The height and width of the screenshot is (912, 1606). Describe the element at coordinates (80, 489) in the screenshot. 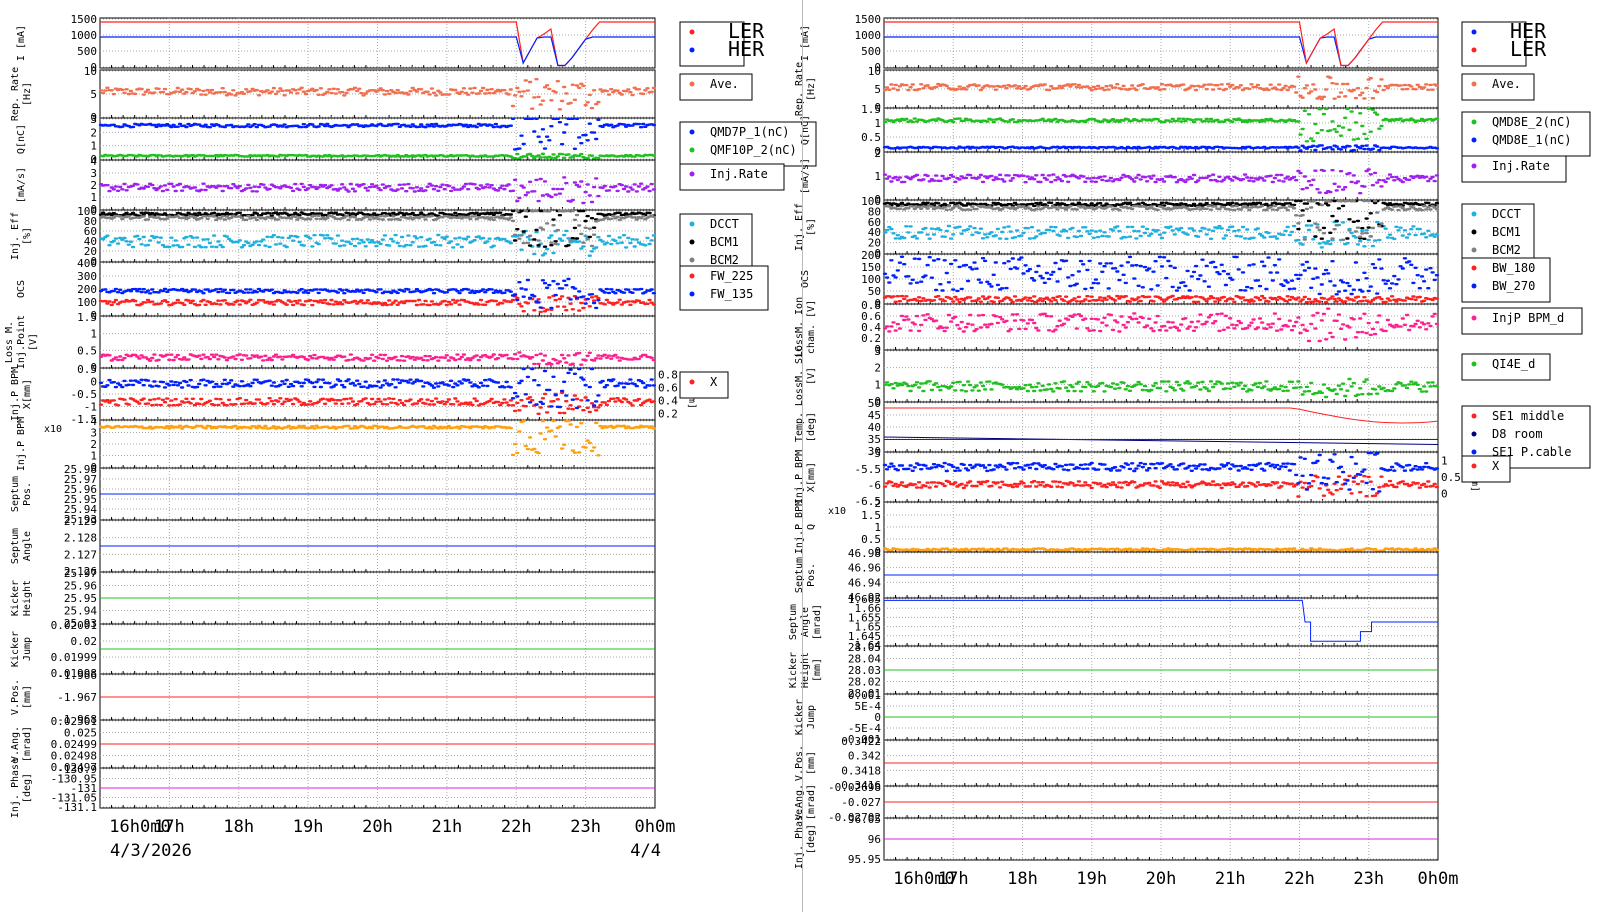

I see `y-tick-label: 25.96` at that location.